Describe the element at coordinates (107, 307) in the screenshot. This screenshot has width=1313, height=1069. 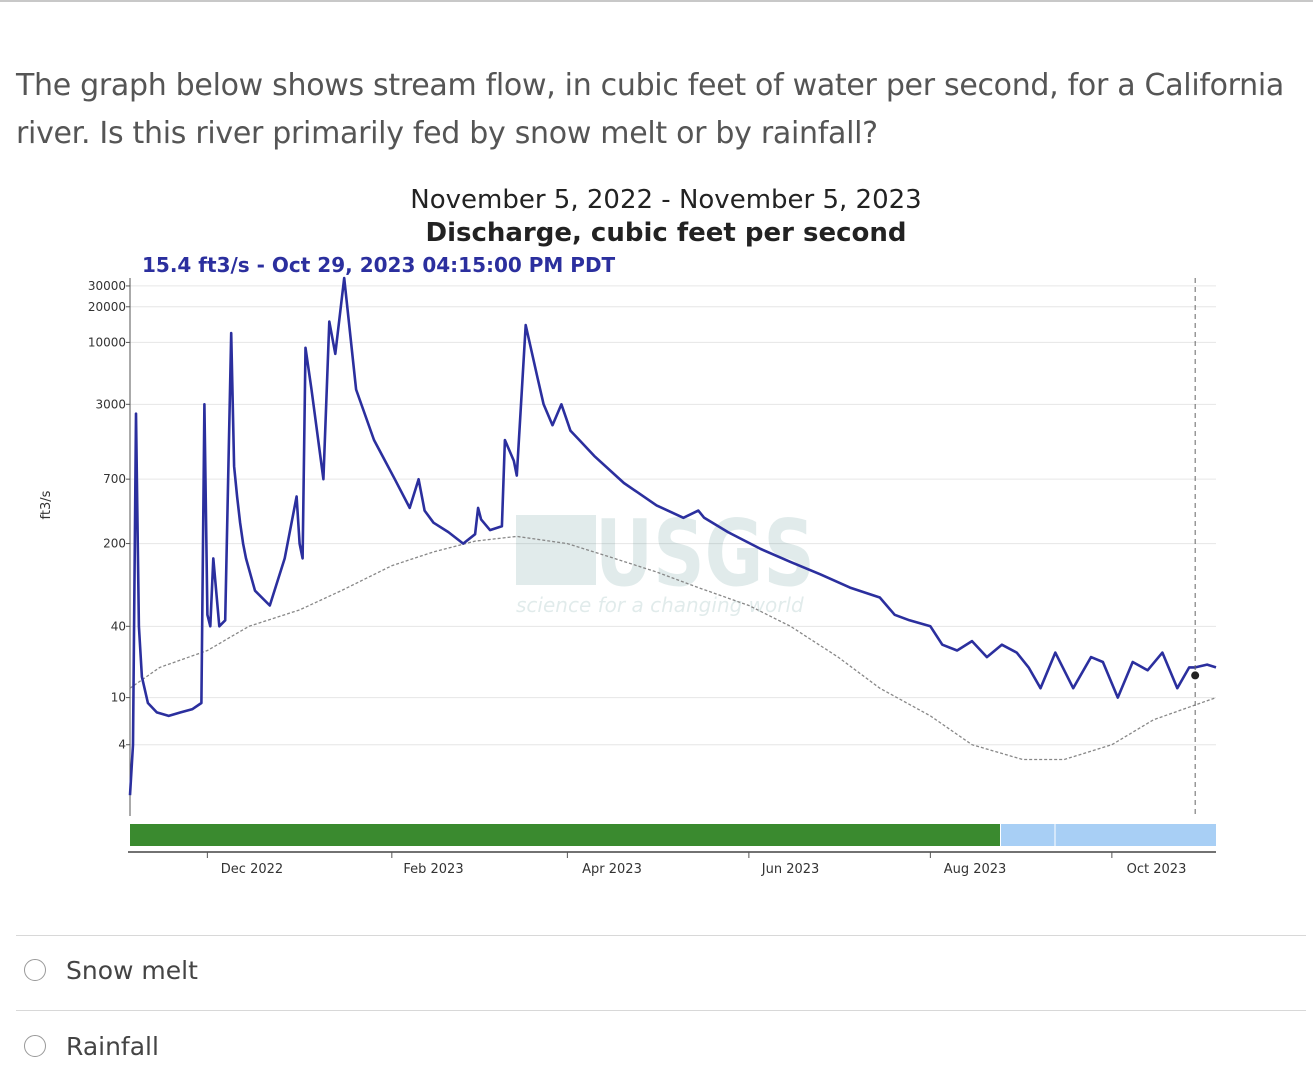
I see `y-tick-label: 20000` at that location.